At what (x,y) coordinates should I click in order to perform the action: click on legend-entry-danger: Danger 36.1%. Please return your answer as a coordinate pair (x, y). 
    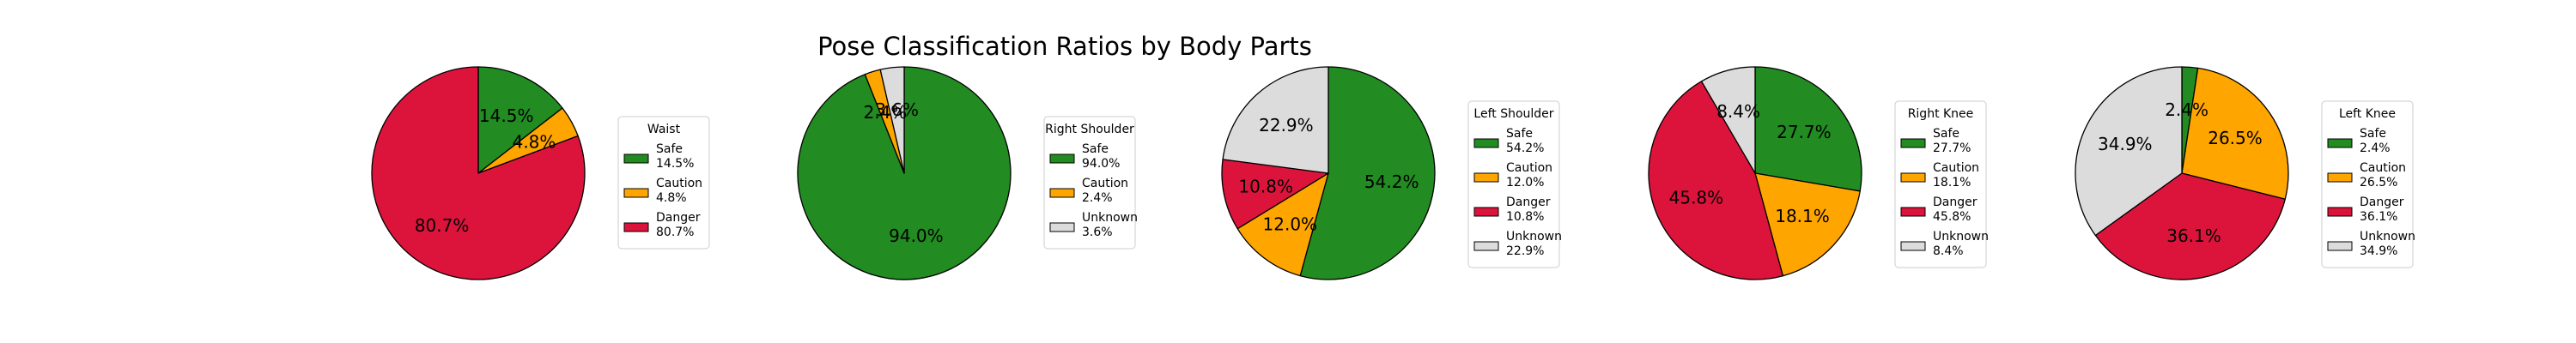
    Looking at the image, I should click on (2382, 210).